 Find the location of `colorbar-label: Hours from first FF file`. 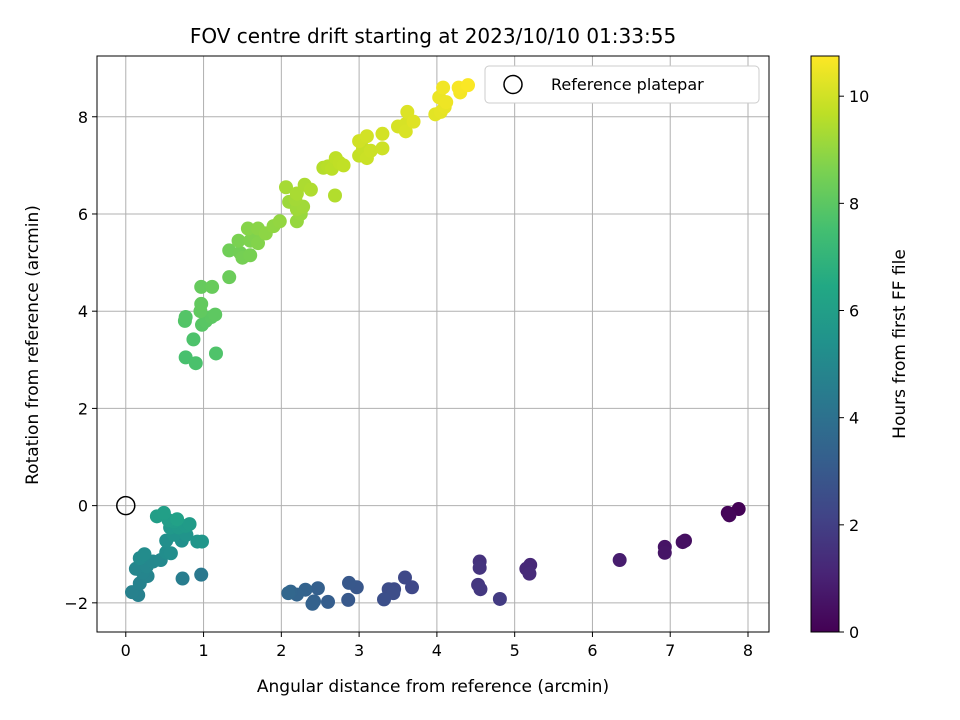

colorbar-label: Hours from first FF file is located at coordinates (900, 344).